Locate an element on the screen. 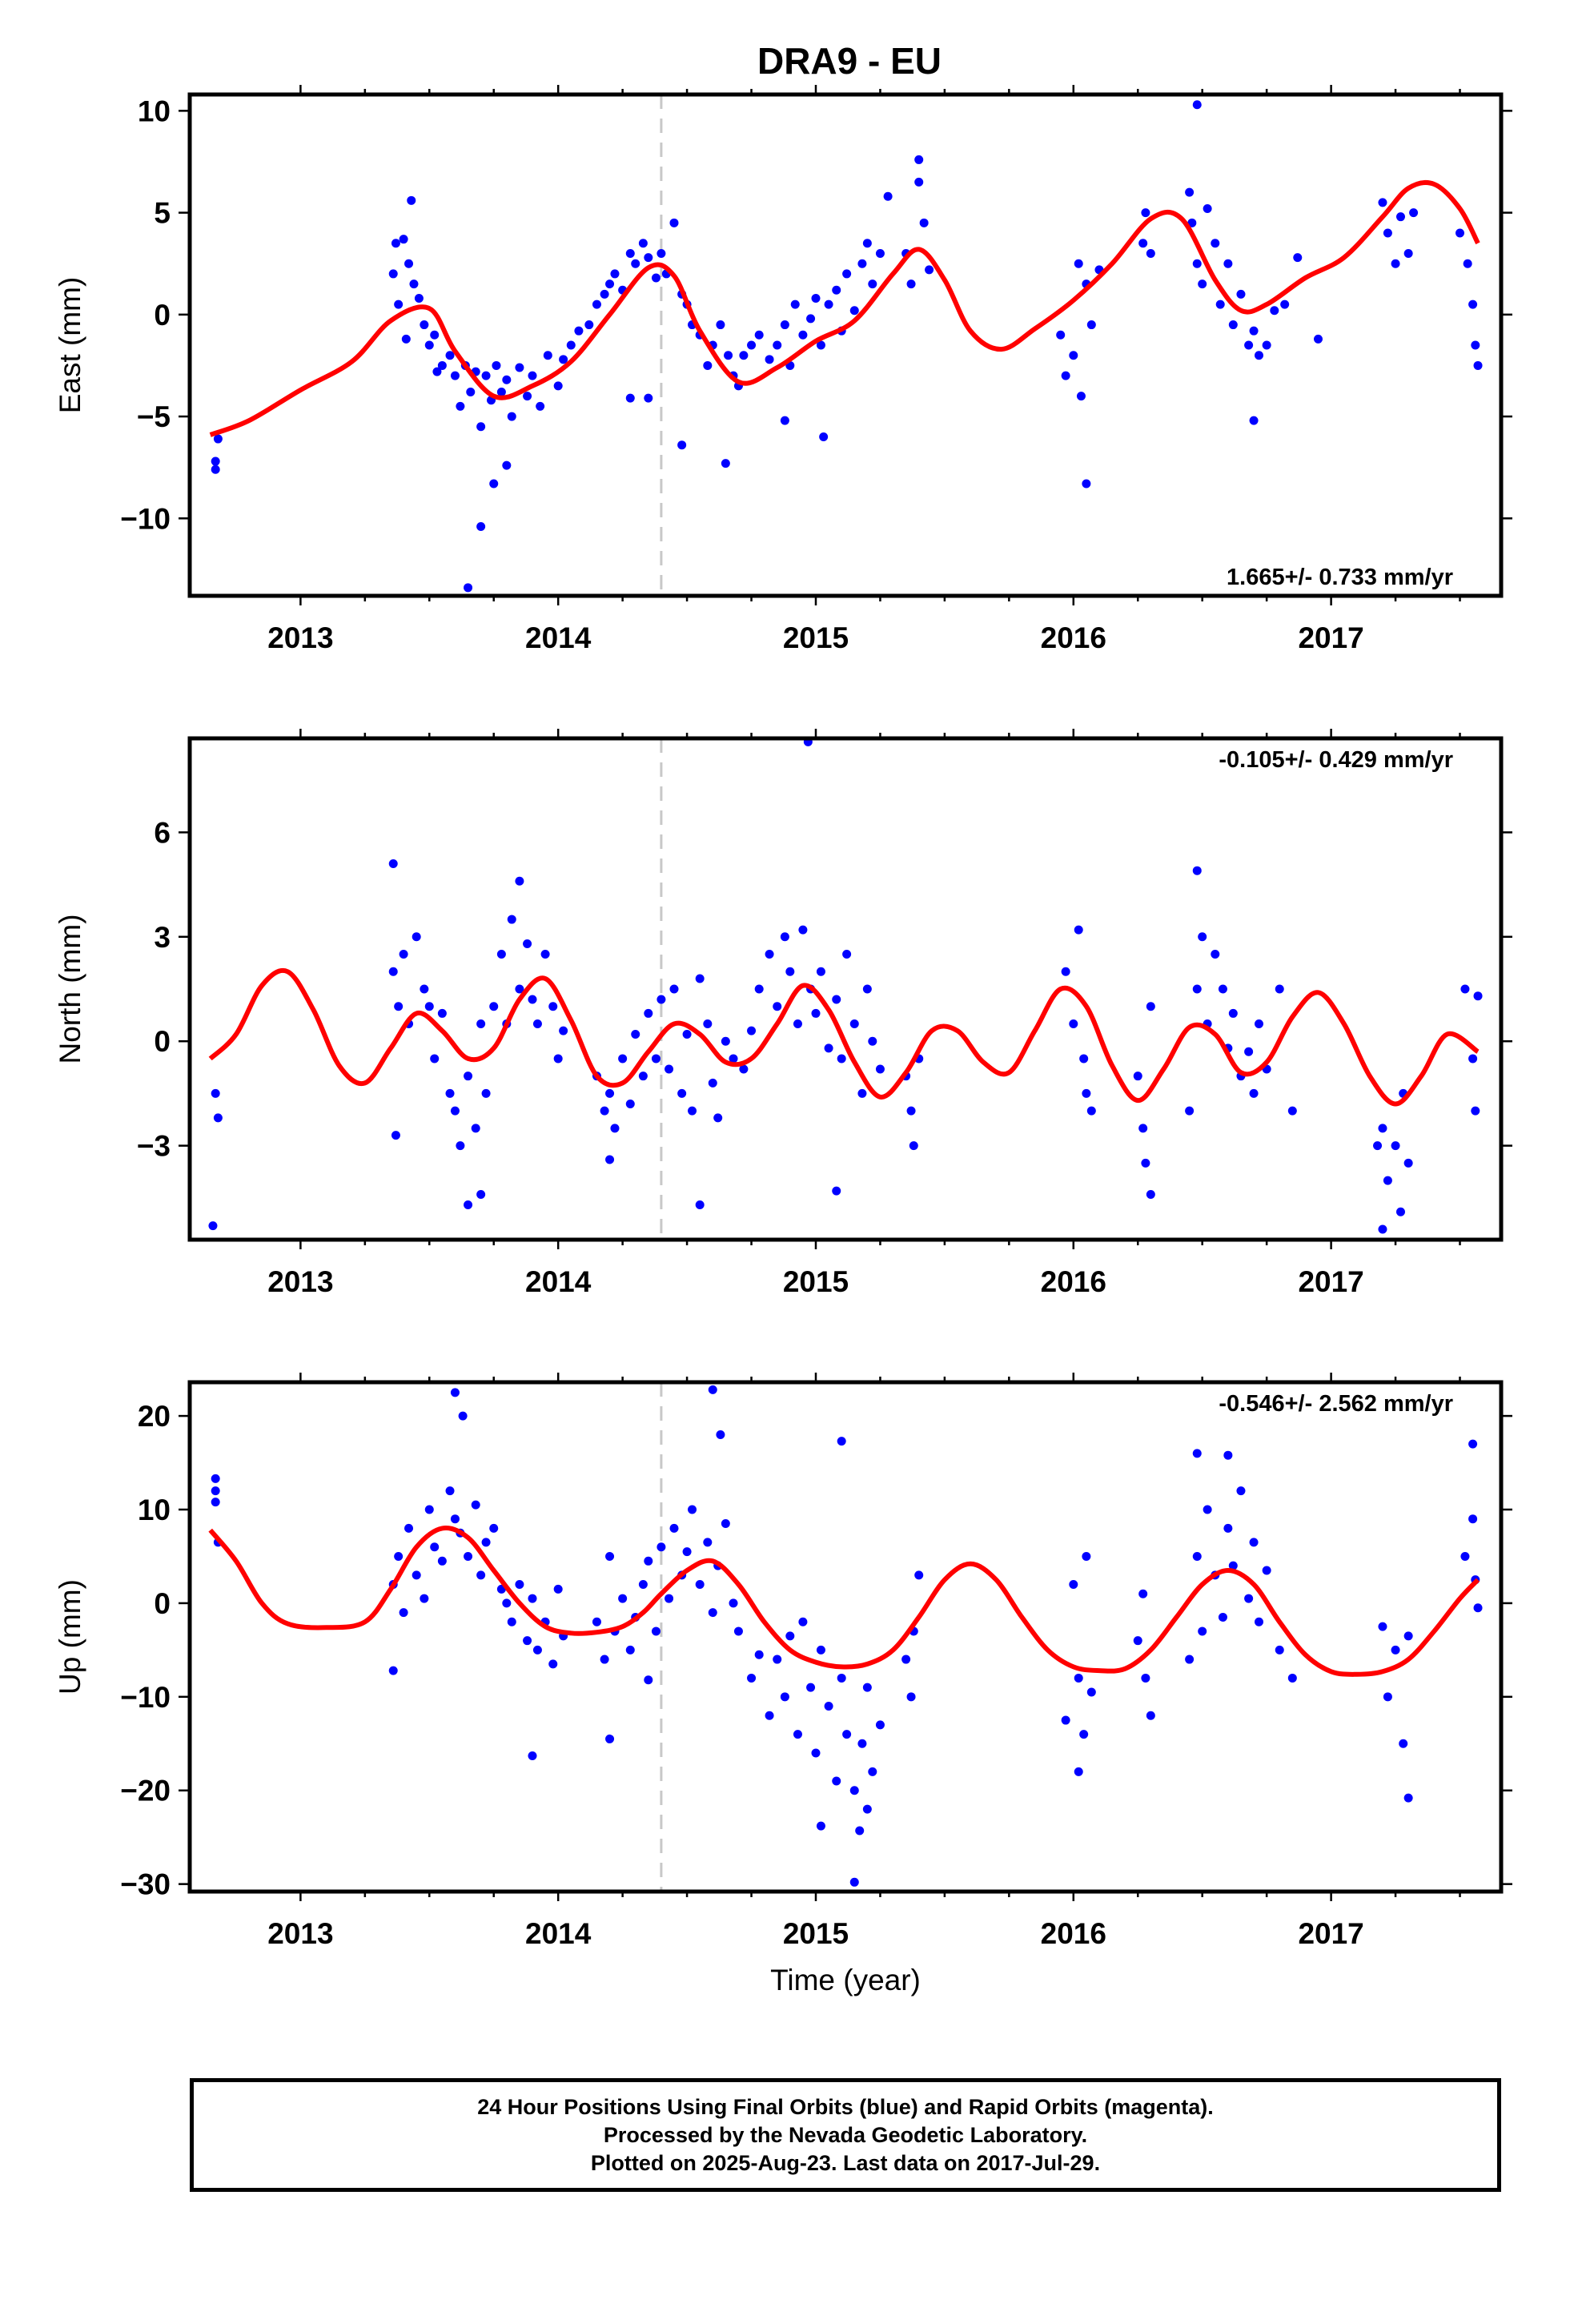  north-x-tick-label: 2015 is located at coordinates (816, 1281).